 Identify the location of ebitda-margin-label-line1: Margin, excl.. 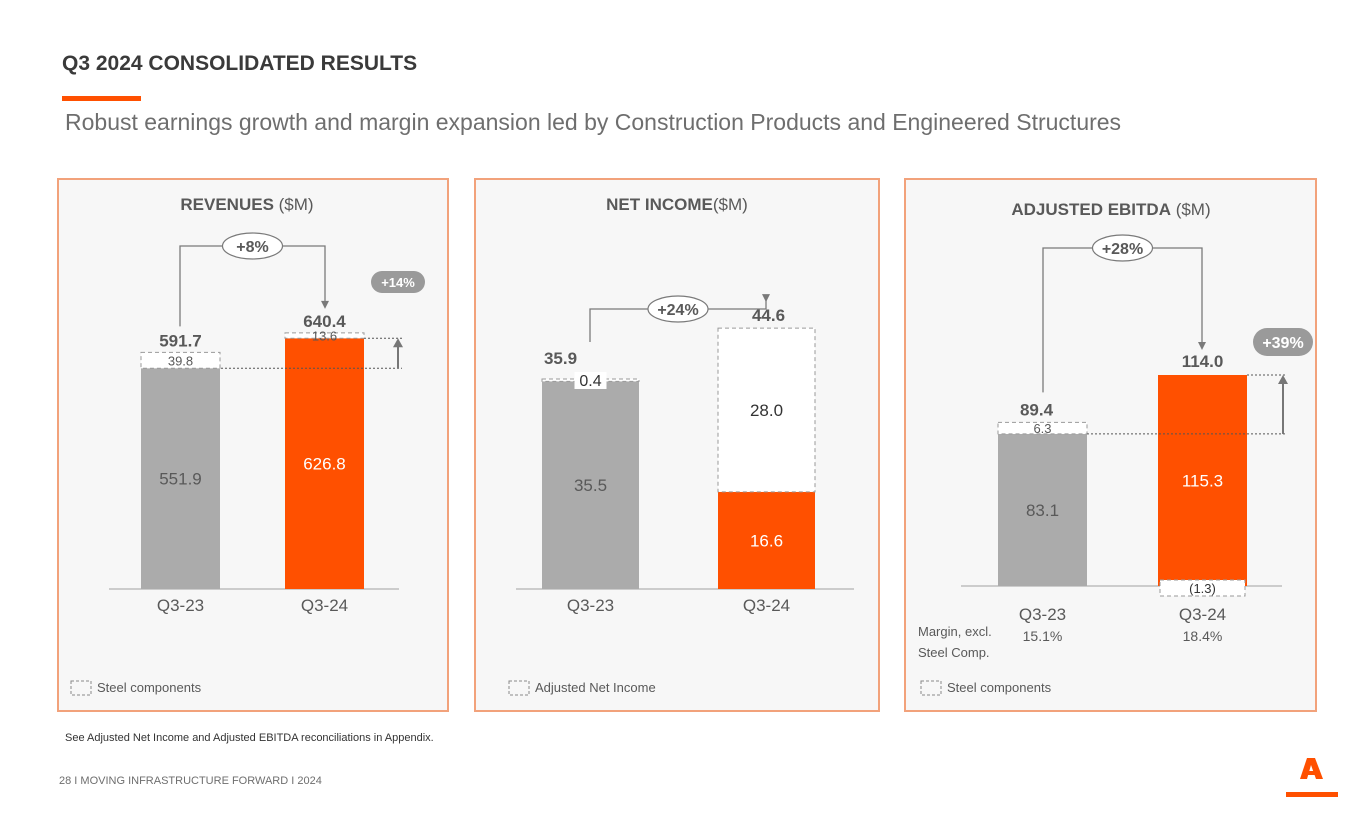
(955, 631).